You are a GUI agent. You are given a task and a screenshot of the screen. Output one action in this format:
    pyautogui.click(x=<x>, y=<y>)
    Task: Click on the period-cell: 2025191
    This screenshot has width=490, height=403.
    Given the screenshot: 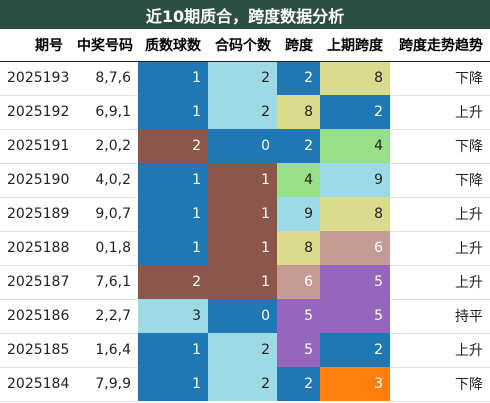 What is the action you would take?
    pyautogui.click(x=35, y=146)
    